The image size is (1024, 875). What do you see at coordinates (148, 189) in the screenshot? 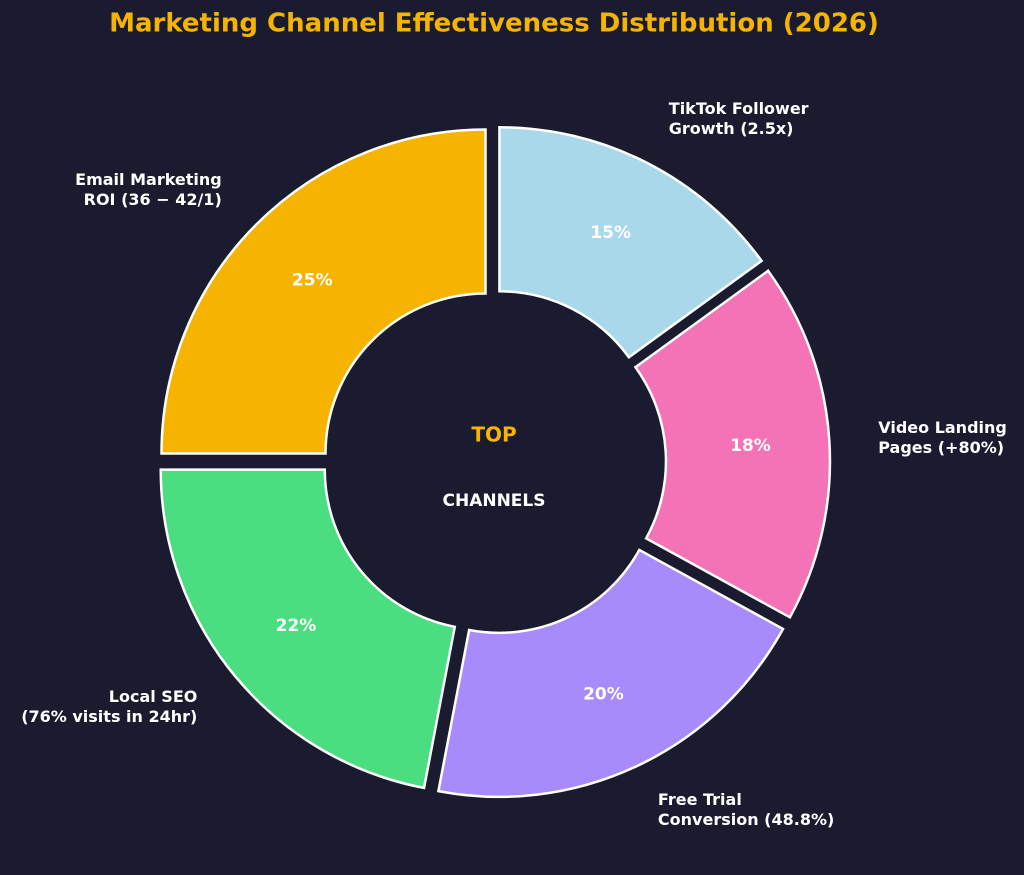
I see `category-label: Email Marketing ROI (36 − 42/1)` at bounding box center [148, 189].